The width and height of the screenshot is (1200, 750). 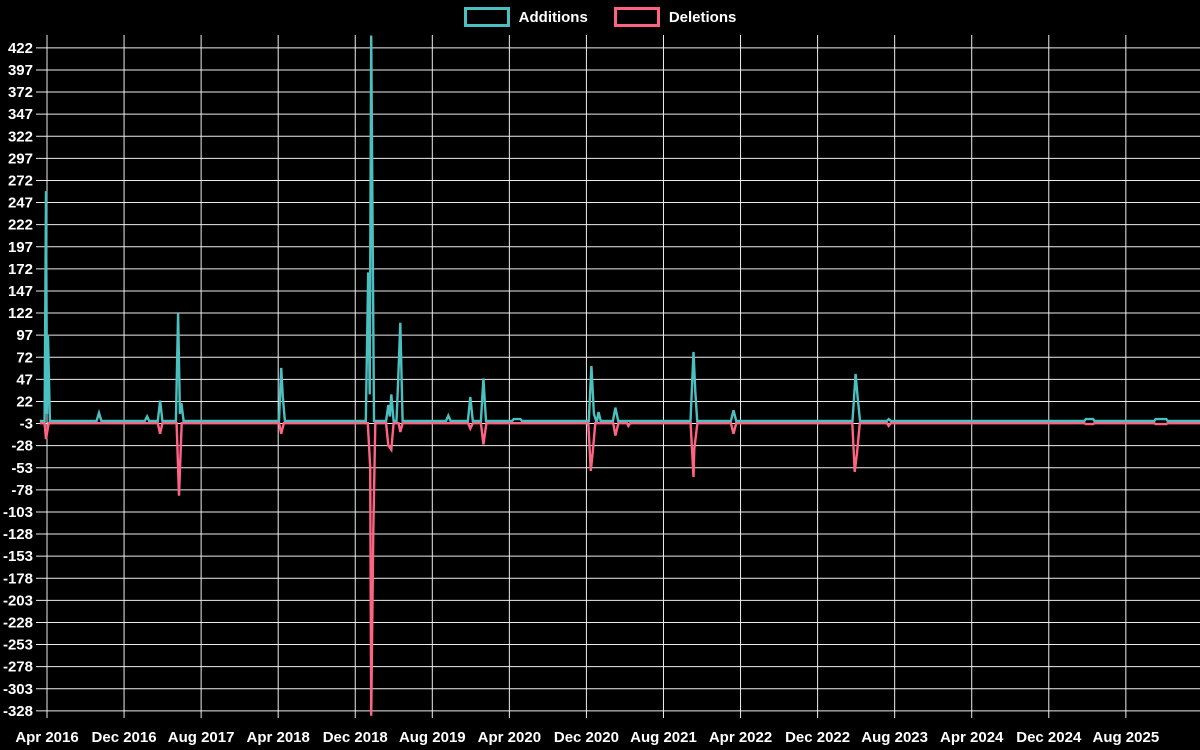 I want to click on x-tick-label: Aug 2019, so click(x=432, y=737).